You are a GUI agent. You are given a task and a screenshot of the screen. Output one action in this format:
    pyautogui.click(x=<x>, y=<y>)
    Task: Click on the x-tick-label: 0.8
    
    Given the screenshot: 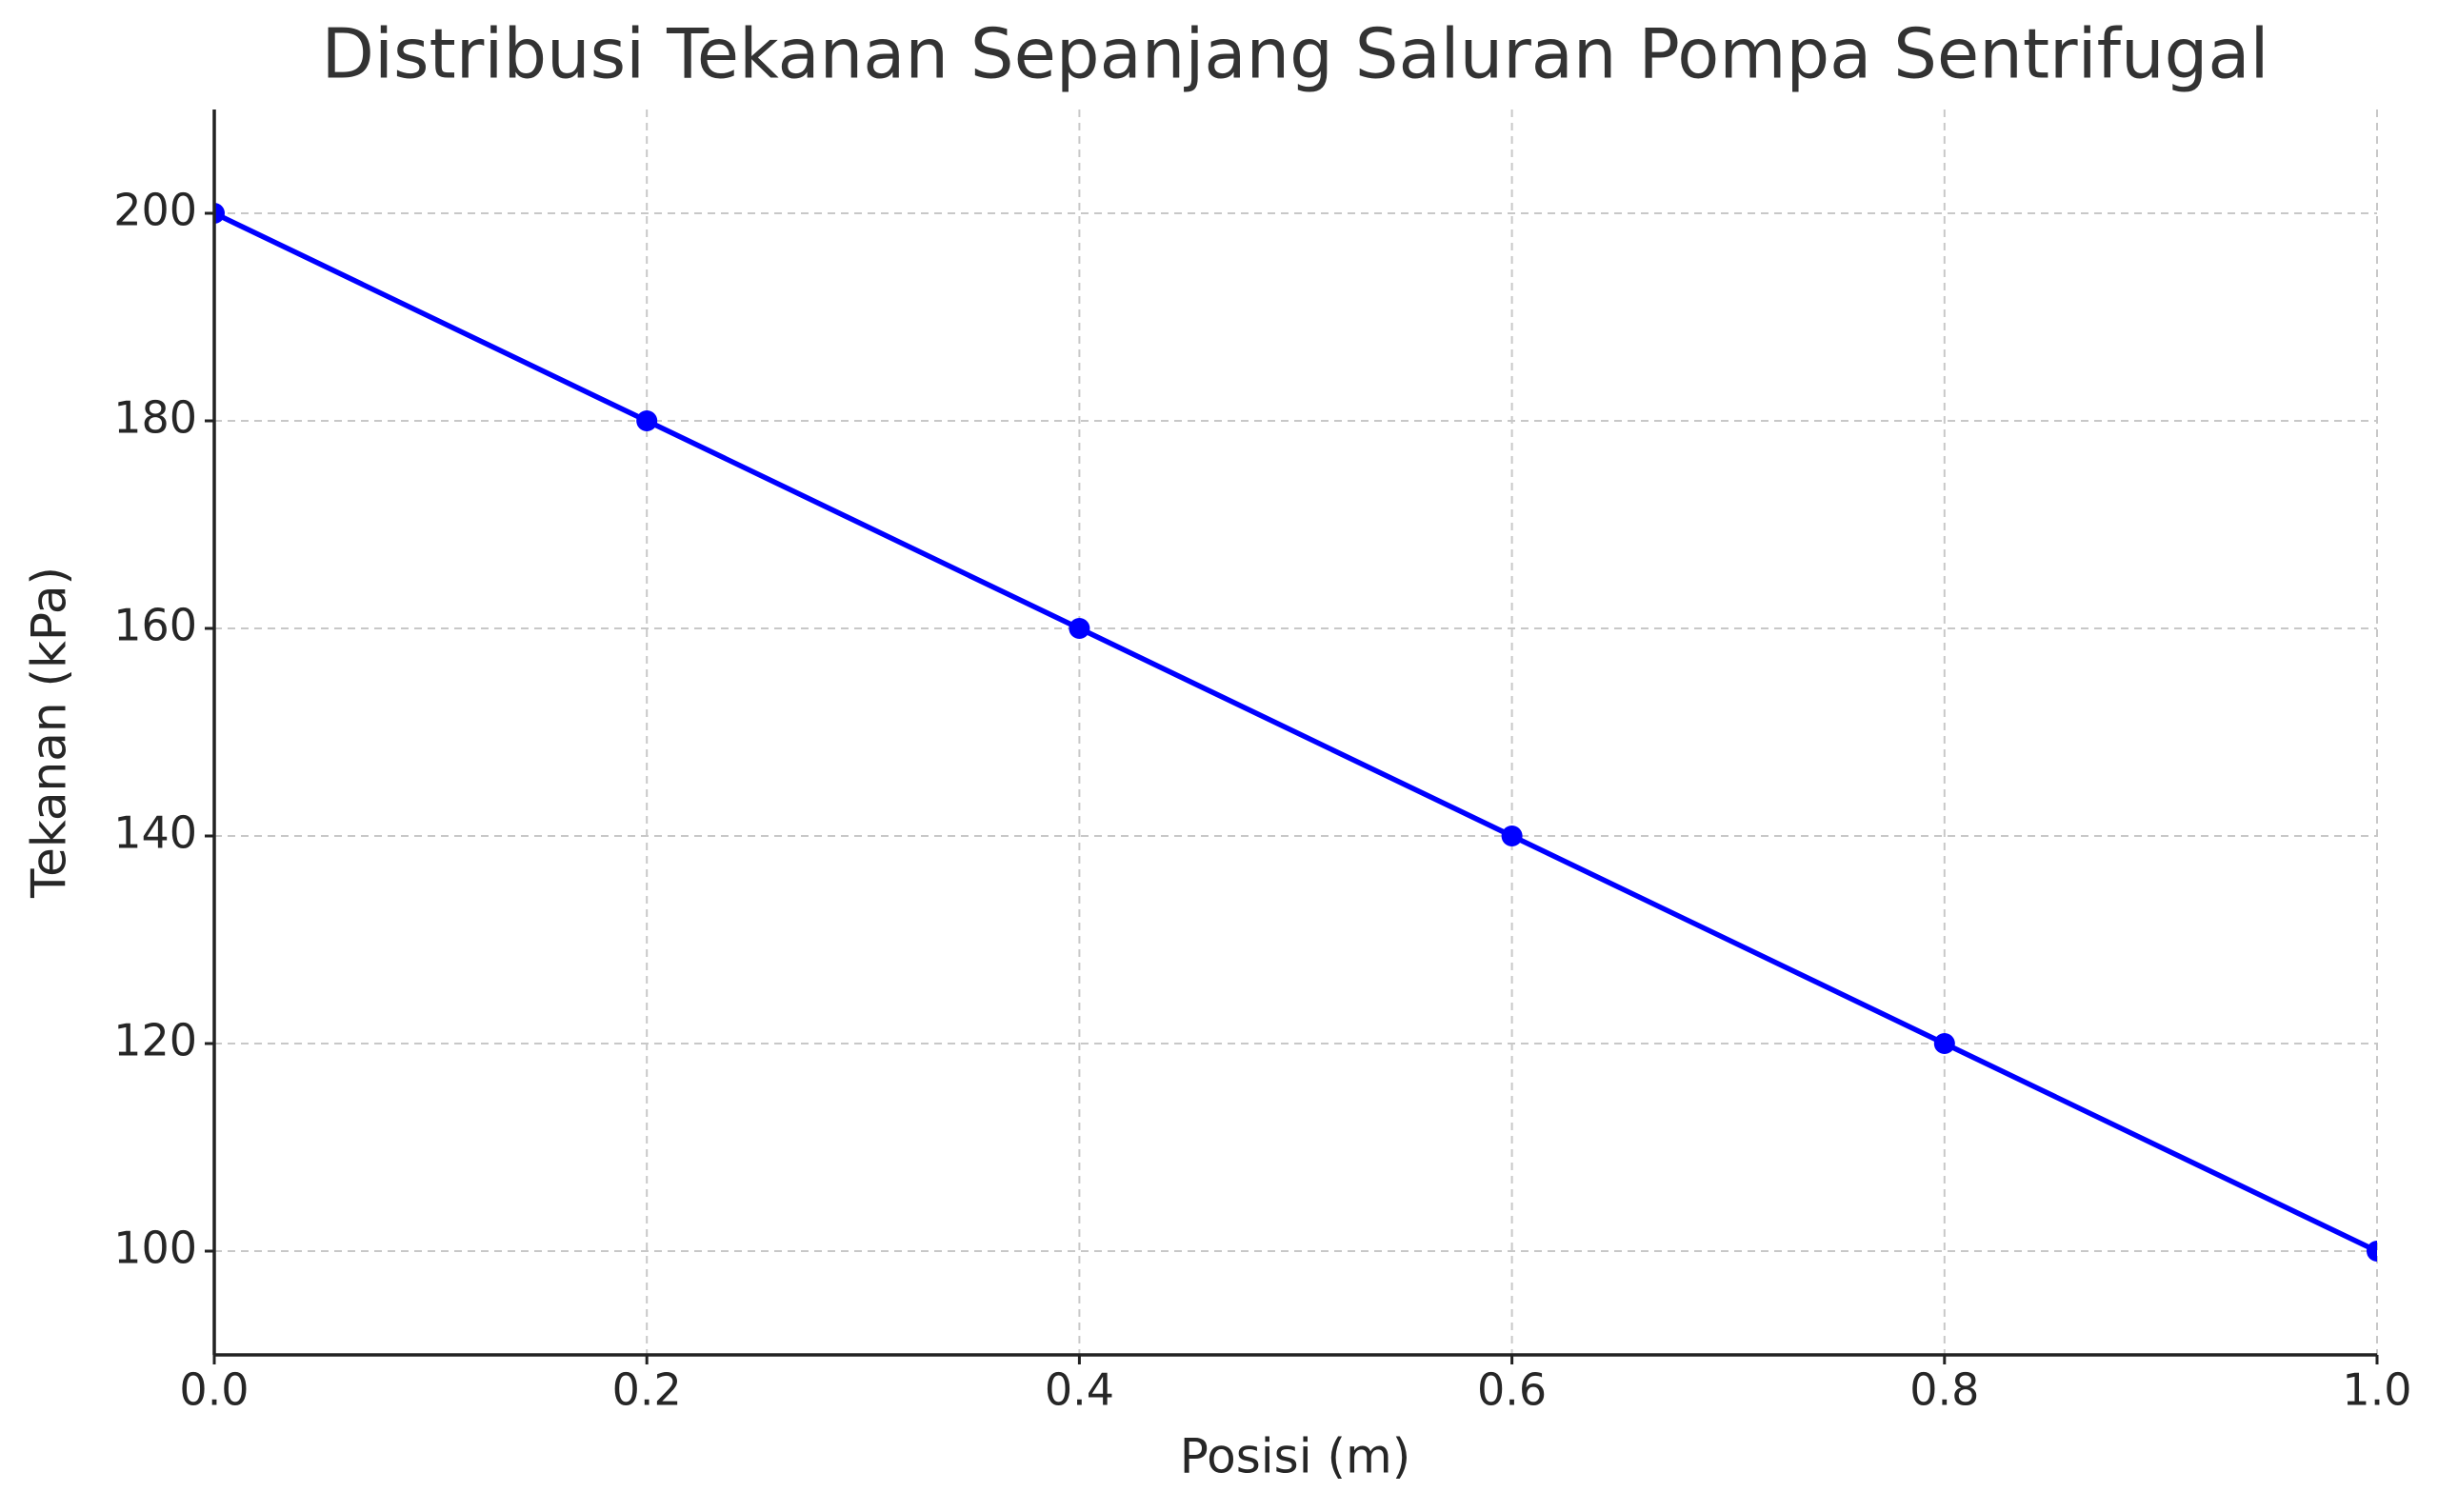 What is the action you would take?
    pyautogui.click(x=1944, y=1390)
    